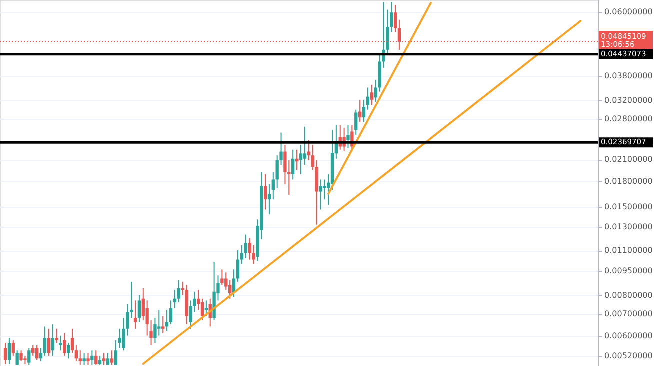 The height and width of the screenshot is (366, 654). I want to click on y-tick-label: 0.00520000, so click(628, 355).